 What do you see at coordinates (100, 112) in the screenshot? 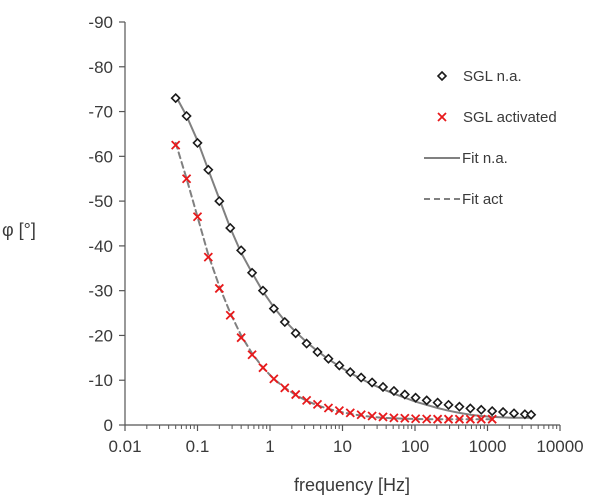
I see `y-tick-label: -70` at bounding box center [100, 112].